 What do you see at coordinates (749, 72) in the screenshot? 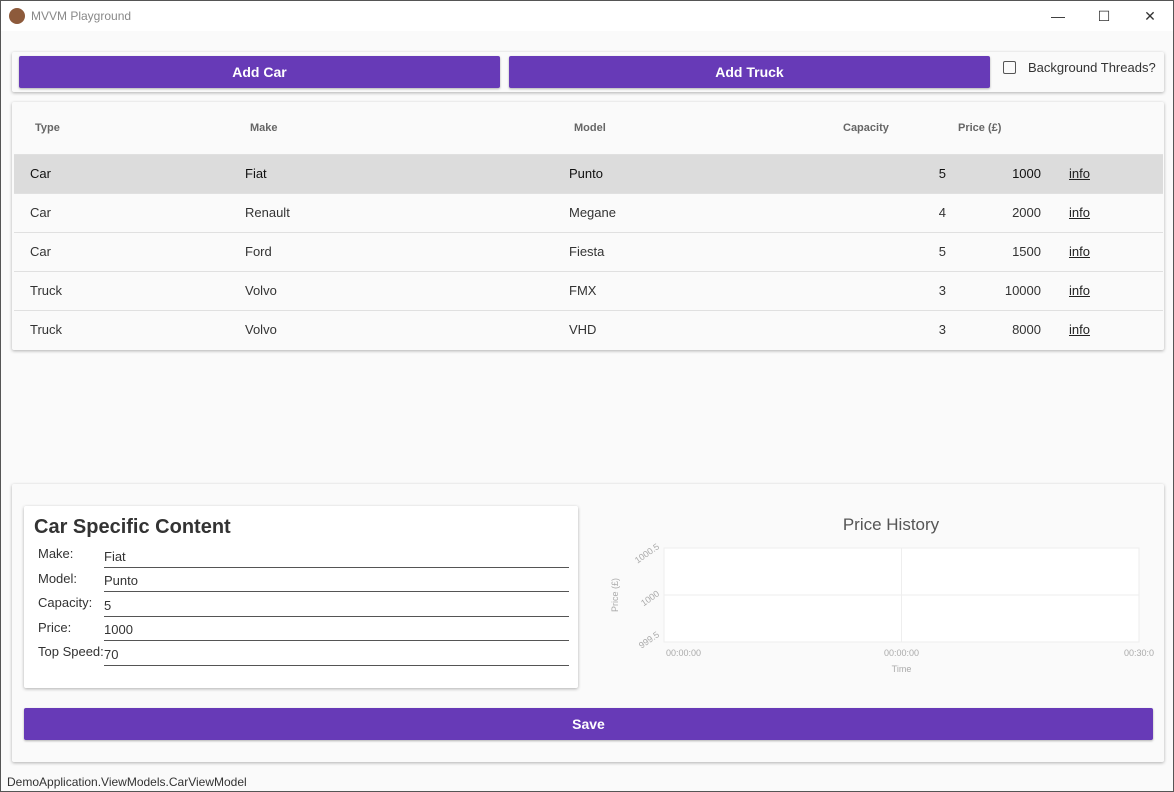
I see `add-truck-button: Add Truck` at bounding box center [749, 72].